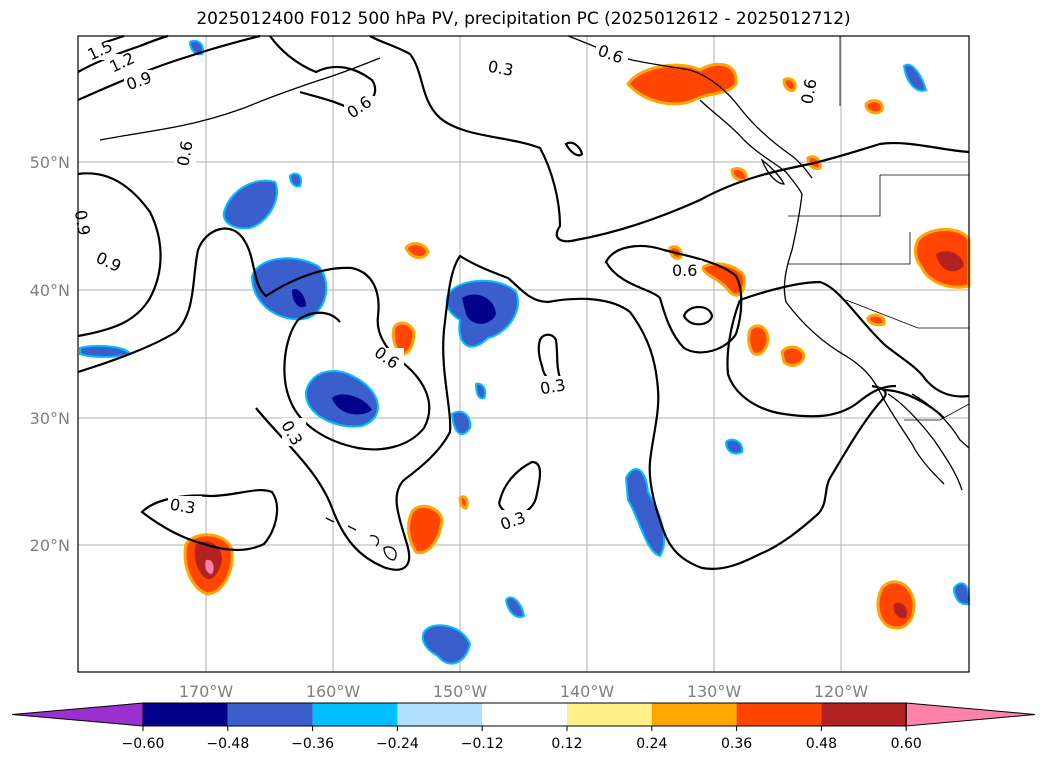 This screenshot has height=765, width=1047. What do you see at coordinates (841, 691) in the screenshot?
I see `lon-tick-label: 120°W` at bounding box center [841, 691].